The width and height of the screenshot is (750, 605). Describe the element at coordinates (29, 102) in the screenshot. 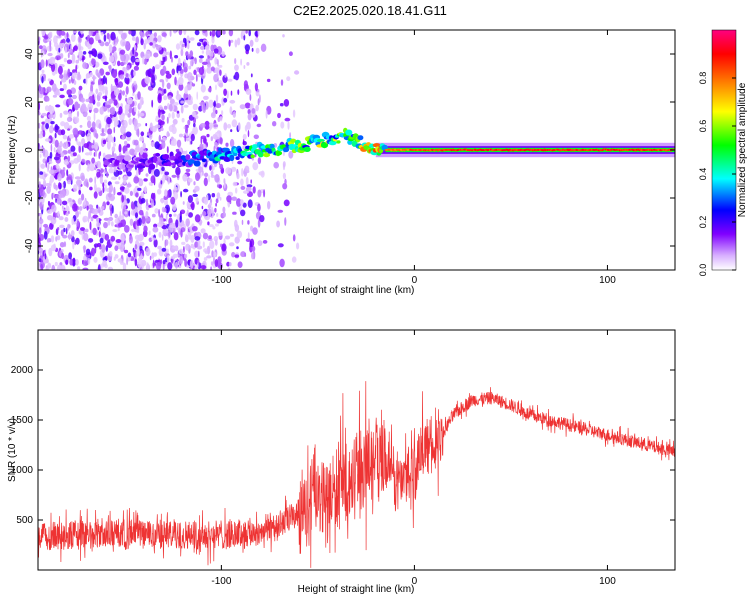

I see `y-tick-label: 20` at that location.